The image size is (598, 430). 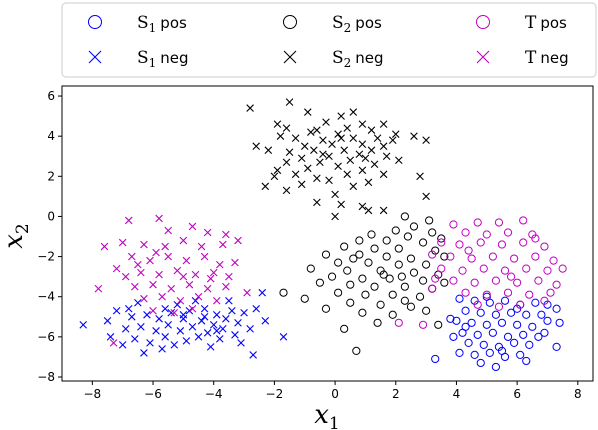 I want to click on series-tneg, so click(x=172, y=280).